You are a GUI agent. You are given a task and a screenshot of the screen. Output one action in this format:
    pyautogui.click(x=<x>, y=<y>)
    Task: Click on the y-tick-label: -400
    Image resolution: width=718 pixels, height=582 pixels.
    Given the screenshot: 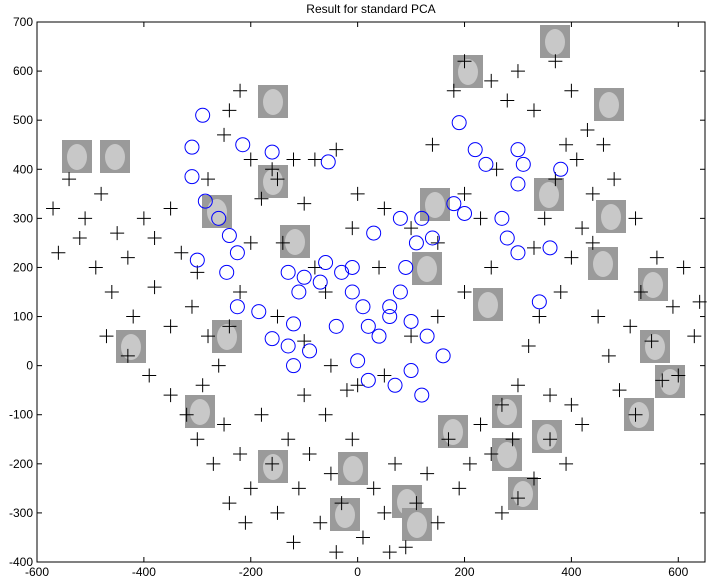 What is the action you would take?
    pyautogui.click(x=21, y=562)
    